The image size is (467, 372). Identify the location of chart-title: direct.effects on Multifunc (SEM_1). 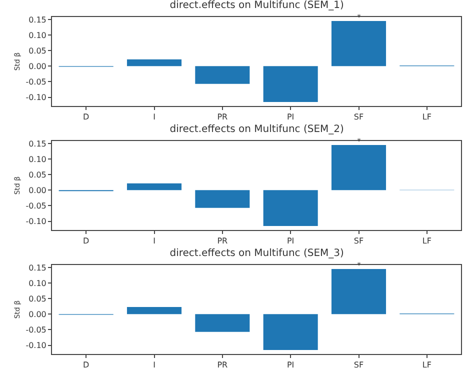
(257, 6).